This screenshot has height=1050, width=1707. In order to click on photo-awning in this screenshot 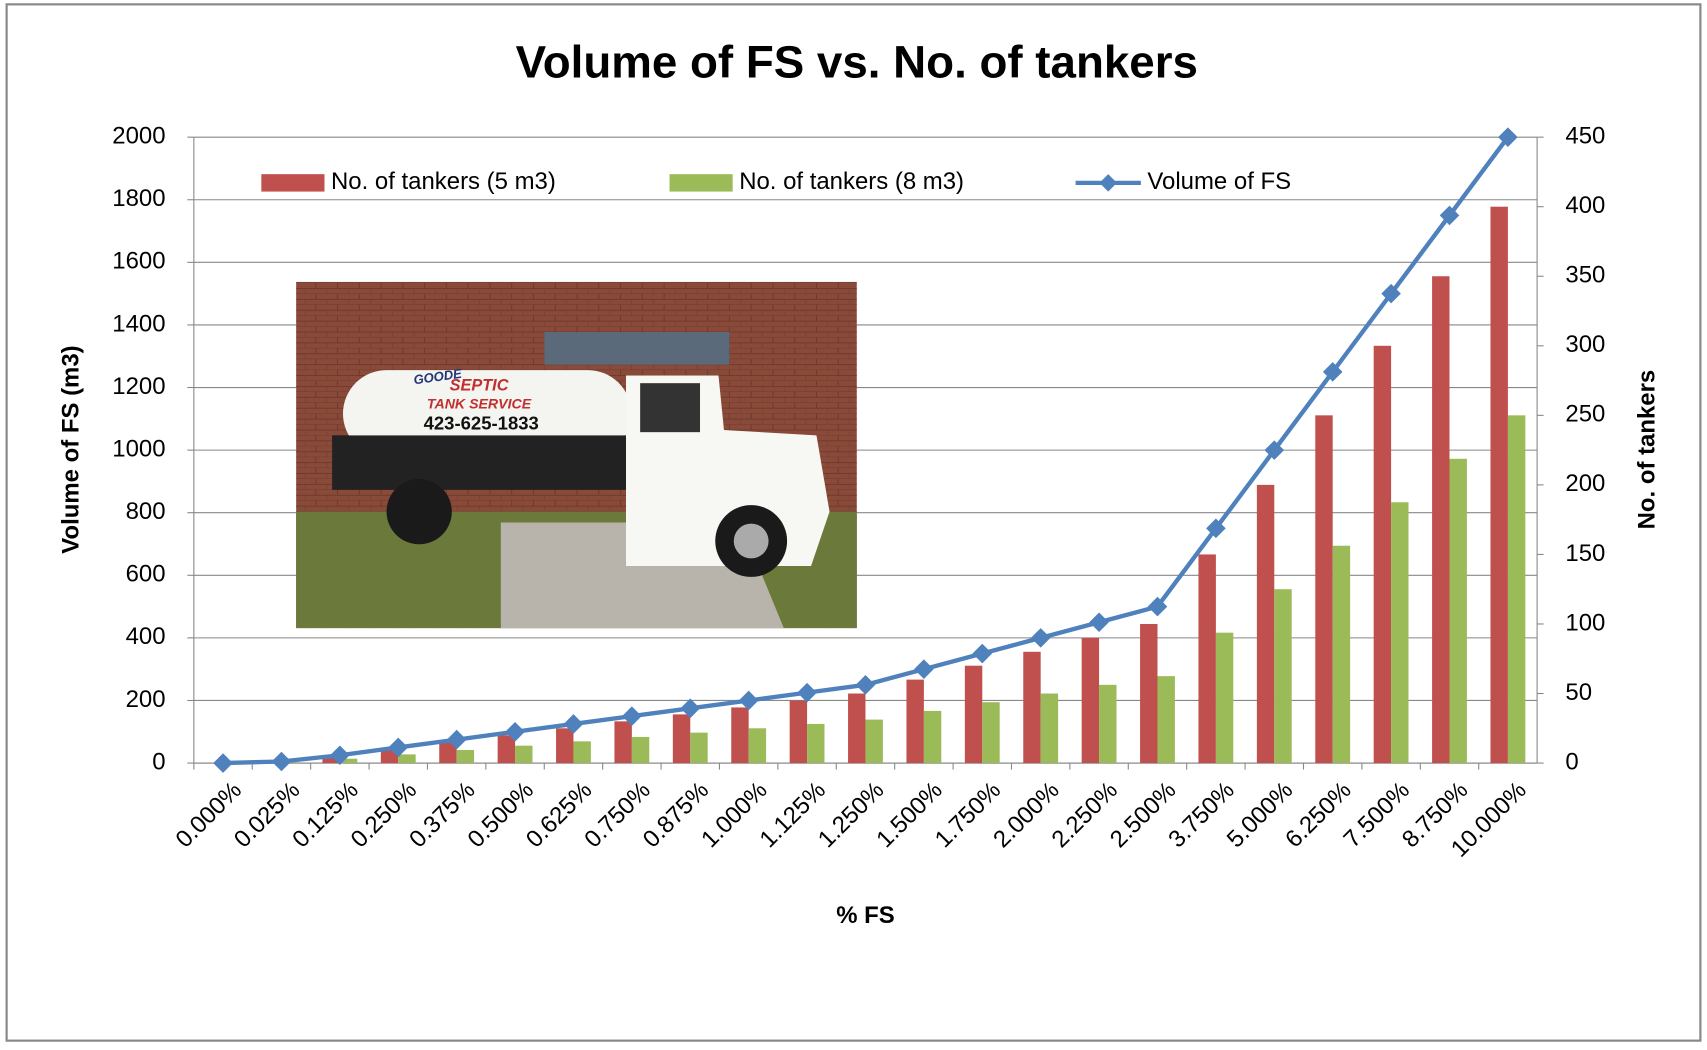, I will do `click(637, 348)`.